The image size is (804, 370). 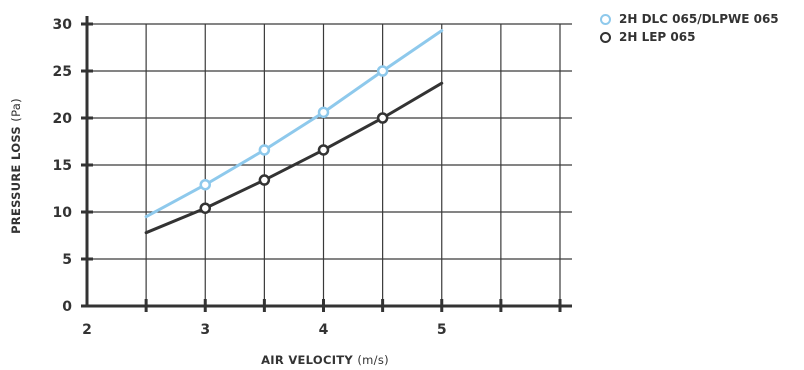 I want to click on x-tick-label: 5, so click(x=442, y=330).